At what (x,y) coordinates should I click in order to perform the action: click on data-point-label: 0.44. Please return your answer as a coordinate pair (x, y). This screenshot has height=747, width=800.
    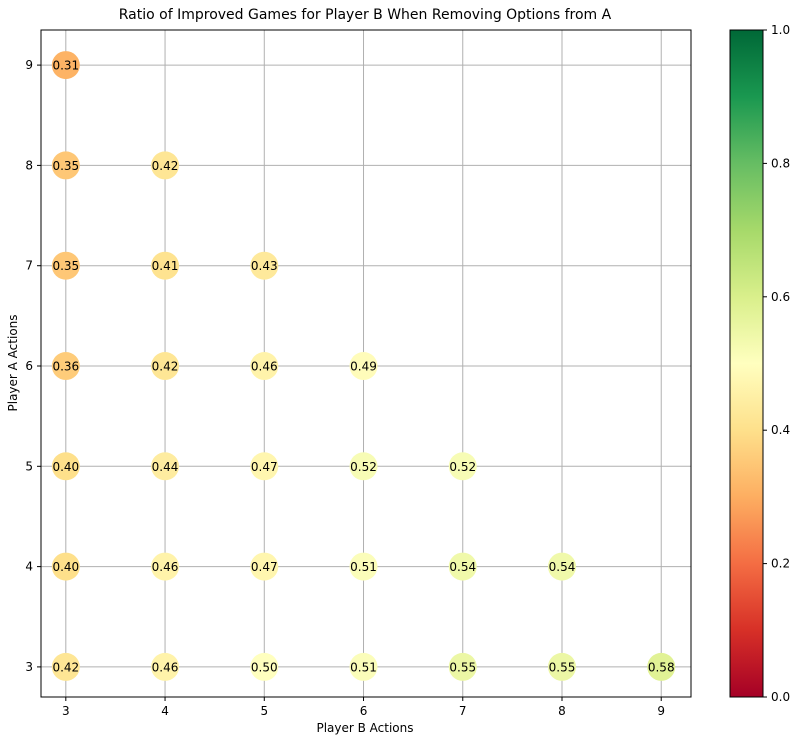
    Looking at the image, I should click on (165, 467).